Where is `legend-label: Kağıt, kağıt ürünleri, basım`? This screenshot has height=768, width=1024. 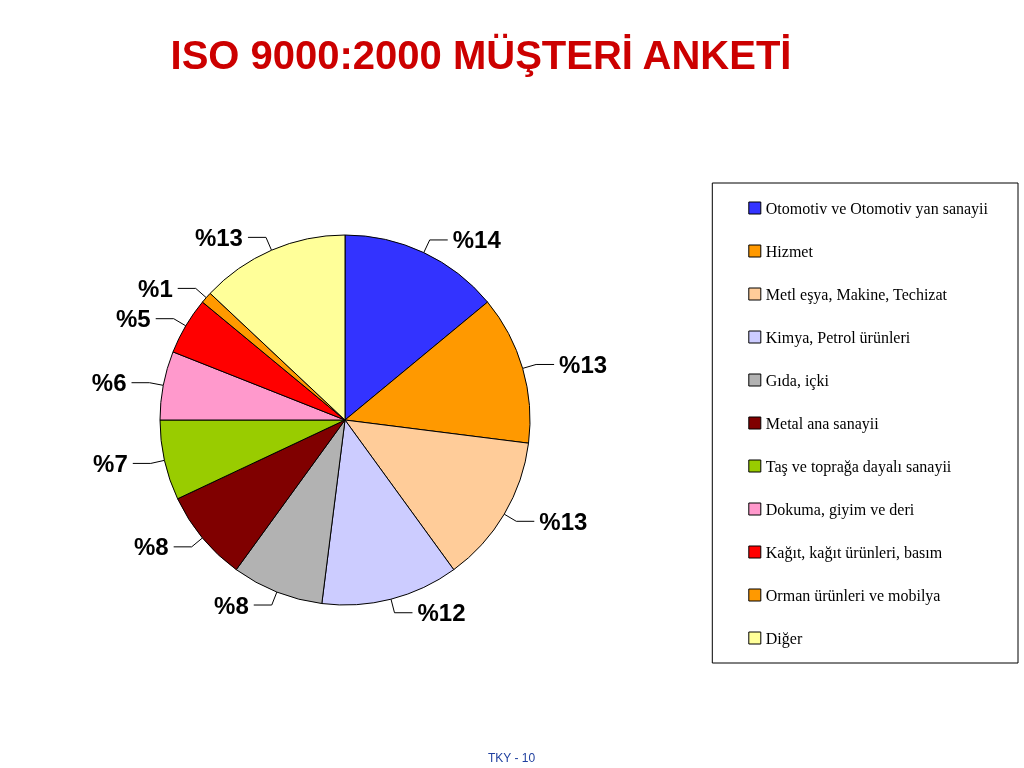 legend-label: Kağıt, kağıt ürünleri, basım is located at coordinates (854, 552).